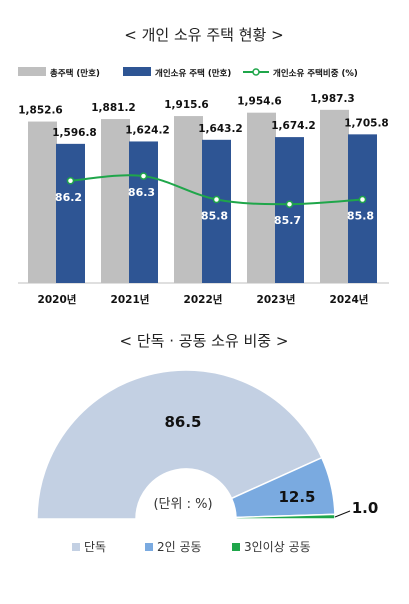  Describe the element at coordinates (277, 547) in the screenshot. I see `legend2-label-2: 3인이상 공동` at that location.